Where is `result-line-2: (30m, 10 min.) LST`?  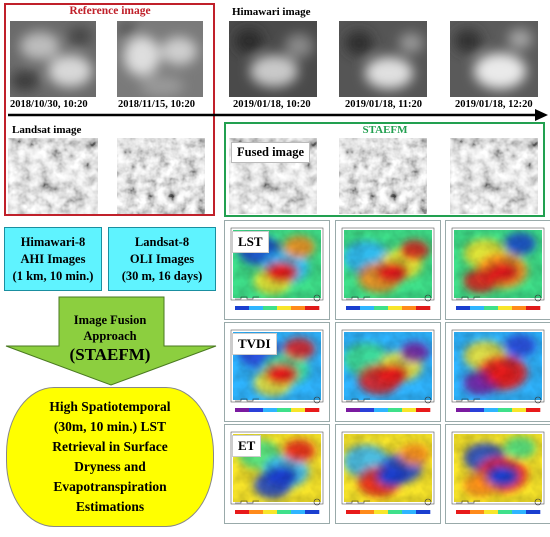
result-line-2: (30m, 10 min.) LST is located at coordinates (110, 426).